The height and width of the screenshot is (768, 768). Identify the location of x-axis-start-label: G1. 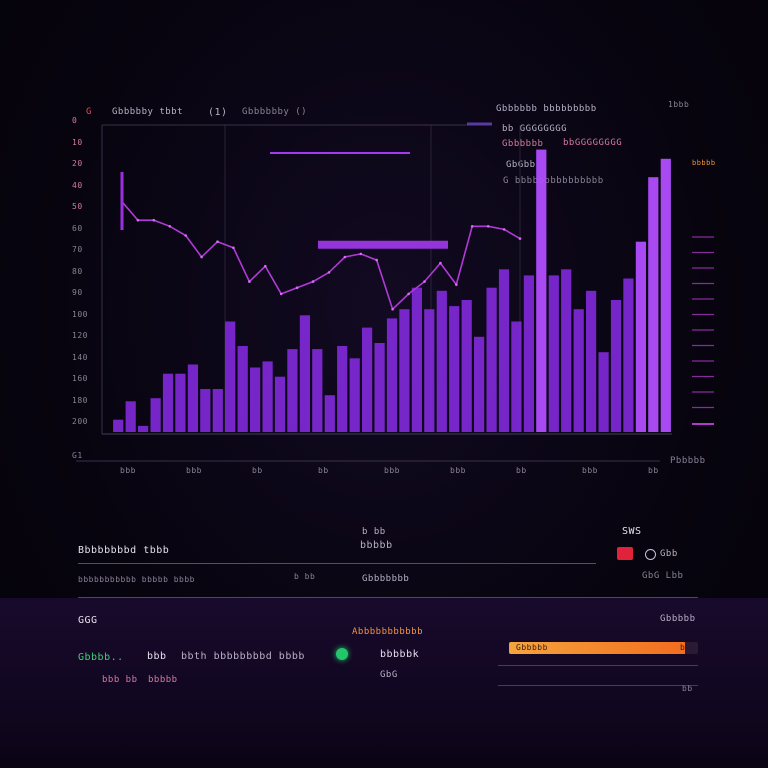
(77, 455).